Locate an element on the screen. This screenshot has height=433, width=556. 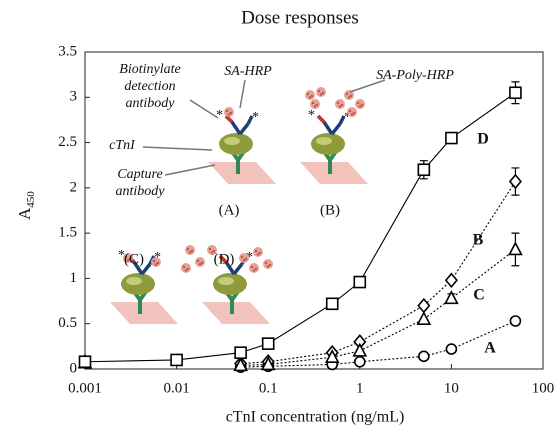
annotation: (D) is located at coordinates (224, 259).